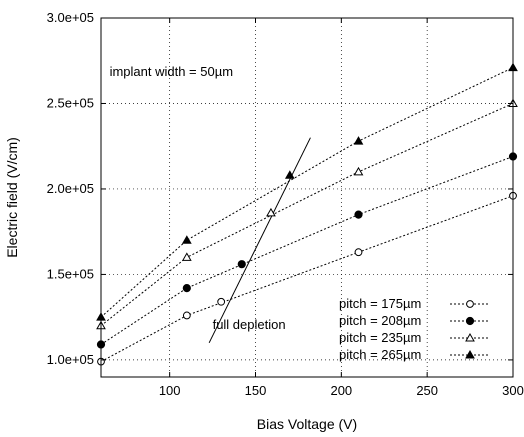  What do you see at coordinates (70, 188) in the screenshot?
I see `y-tick-label: 2.0e+05` at bounding box center [70, 188].